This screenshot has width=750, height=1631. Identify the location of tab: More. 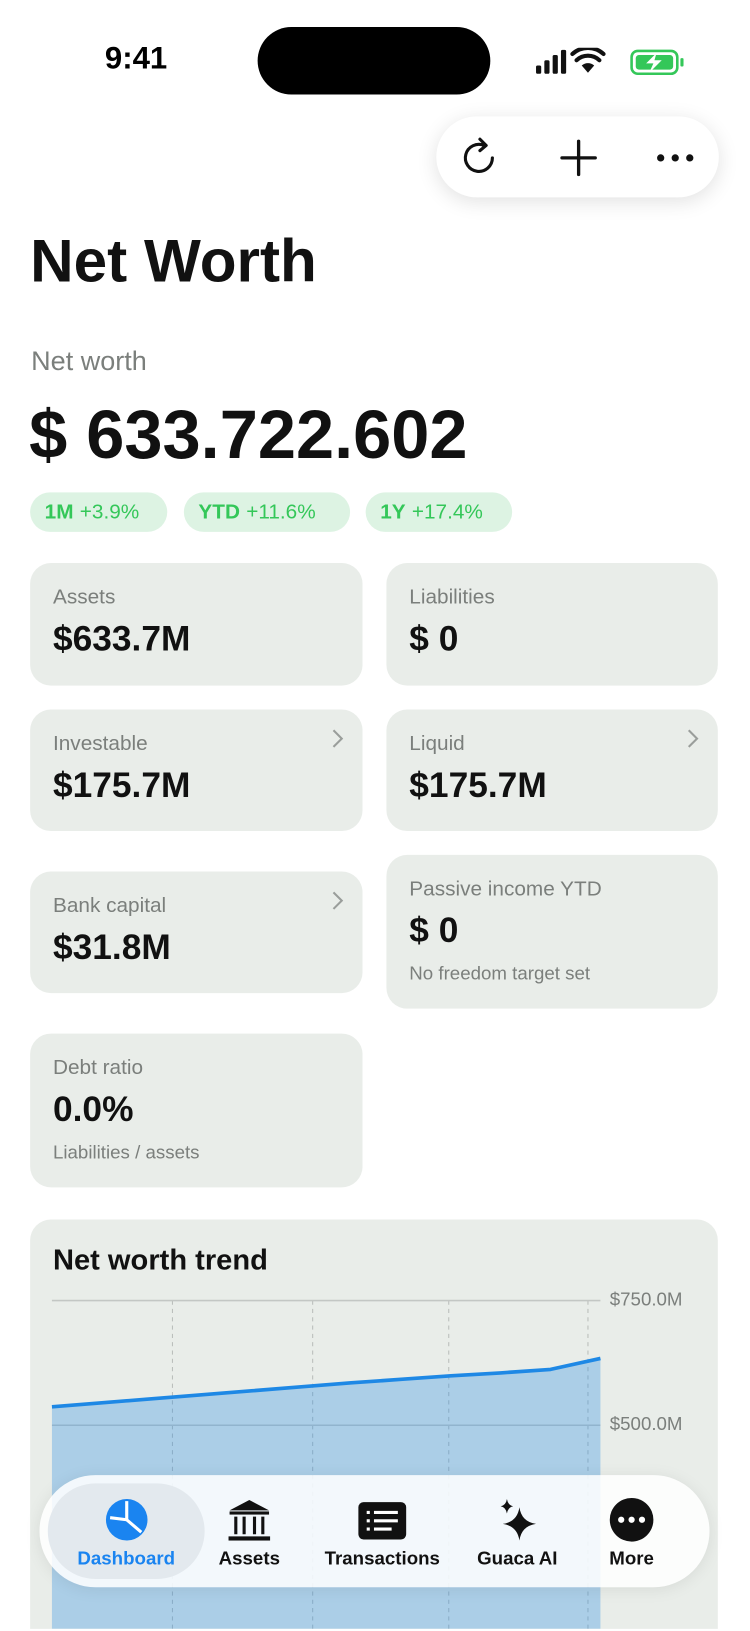
(632, 1531).